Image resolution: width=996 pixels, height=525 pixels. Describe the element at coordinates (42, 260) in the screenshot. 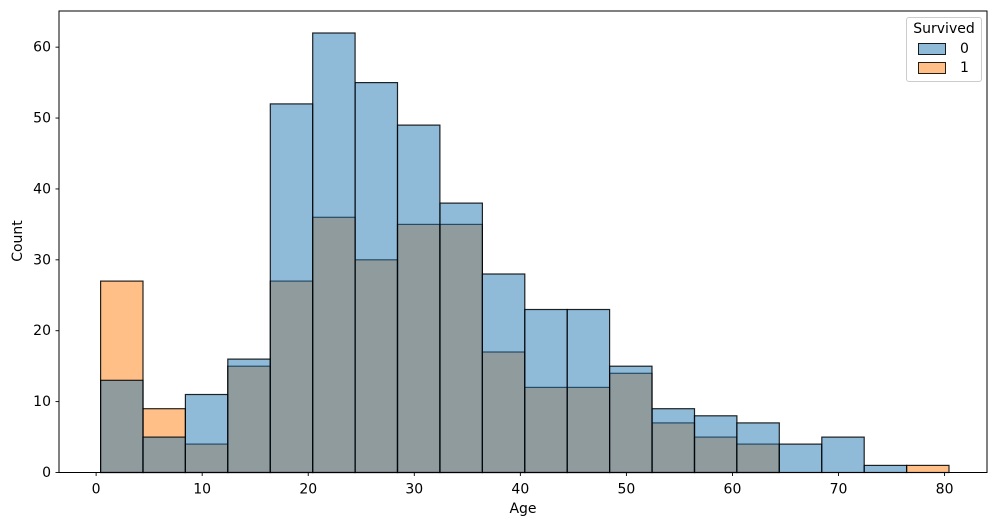

I see `y-tick-label: 30` at that location.